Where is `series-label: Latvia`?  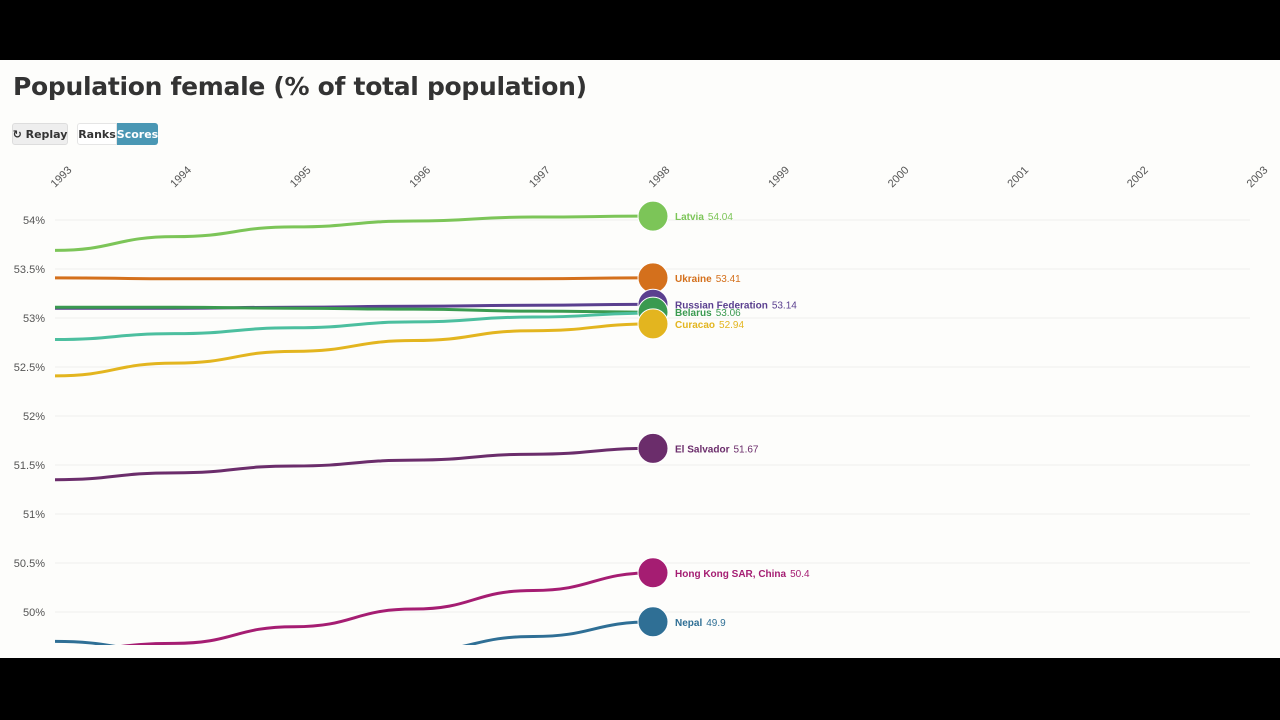
series-label: Latvia is located at coordinates (689, 217).